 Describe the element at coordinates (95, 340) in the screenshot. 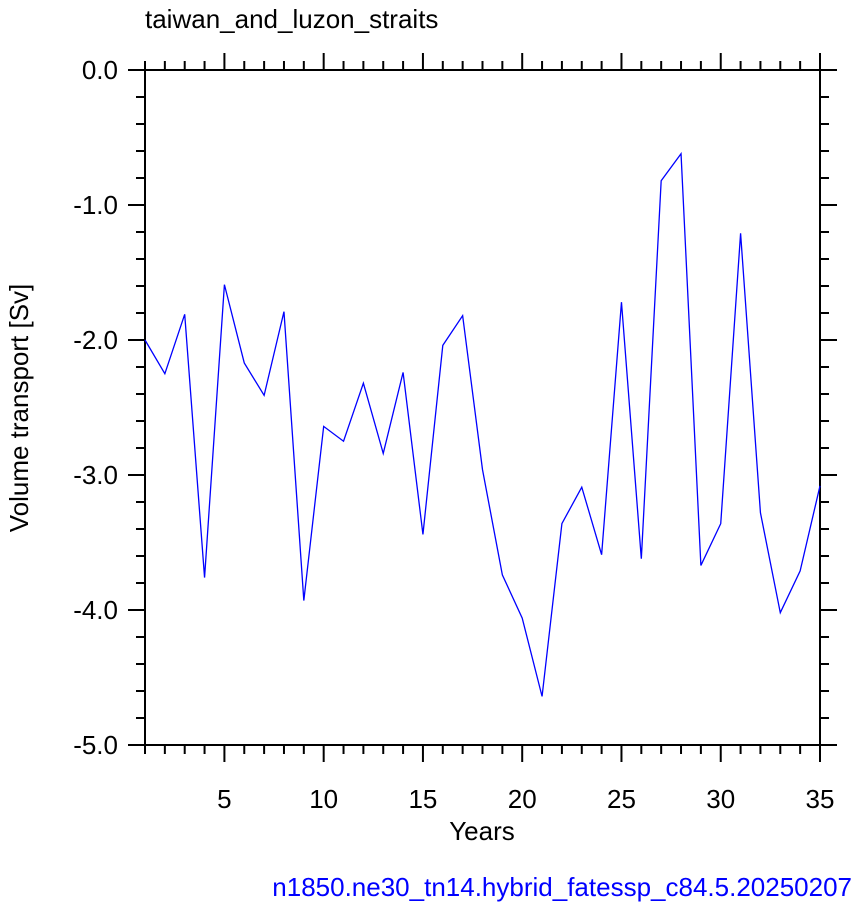

I see `y-tick-label: -2.0` at that location.